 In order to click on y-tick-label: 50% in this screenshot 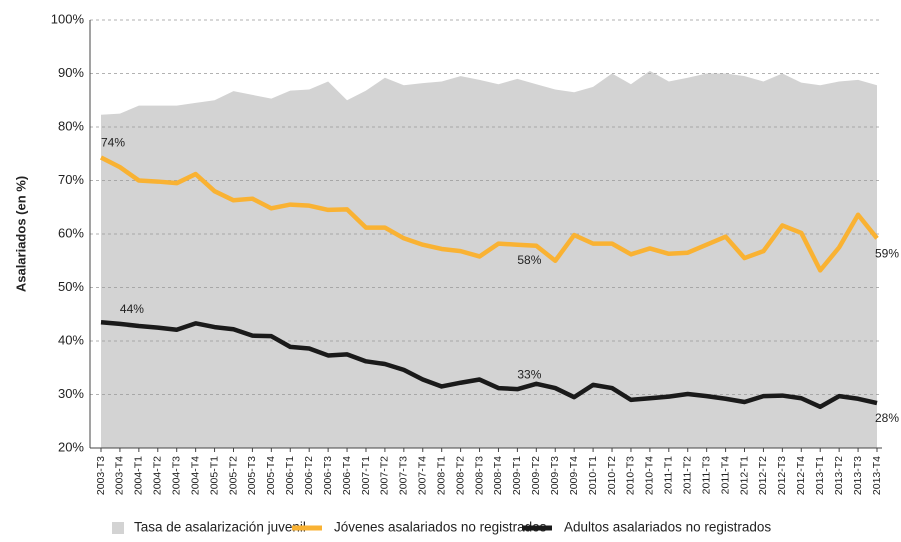, I will do `click(71, 286)`.